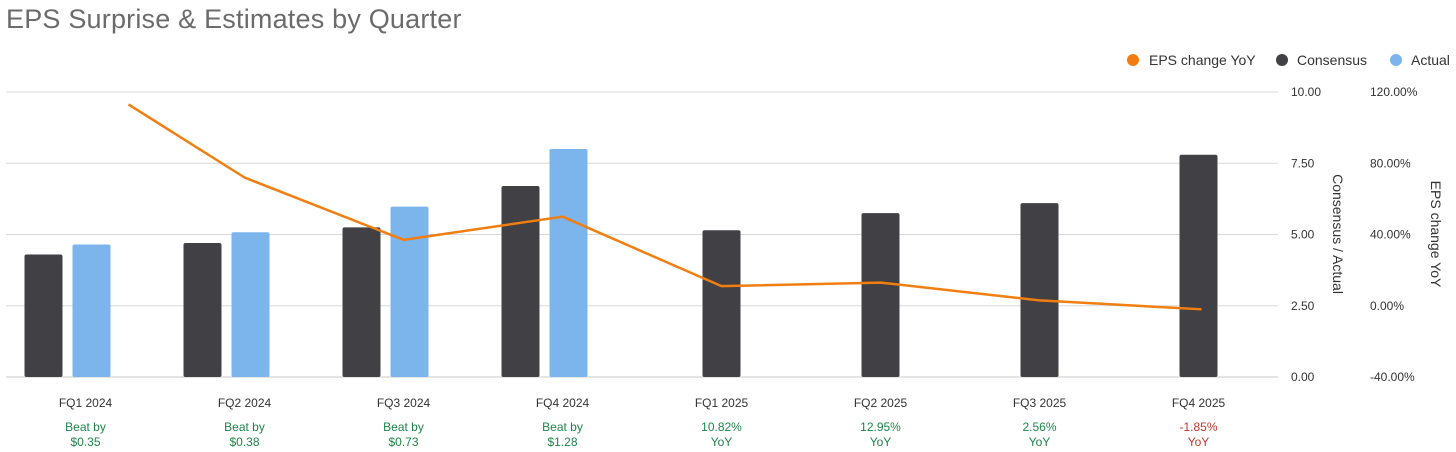 The image size is (1456, 452). What do you see at coordinates (1039, 427) in the screenshot?
I see `annotation-line1: 2.56%` at bounding box center [1039, 427].